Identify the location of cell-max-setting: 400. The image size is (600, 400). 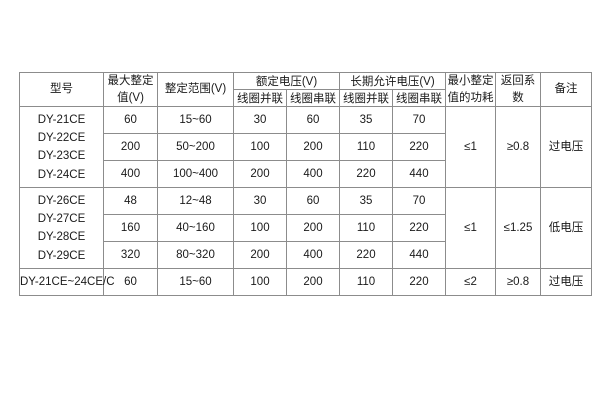
(130, 174).